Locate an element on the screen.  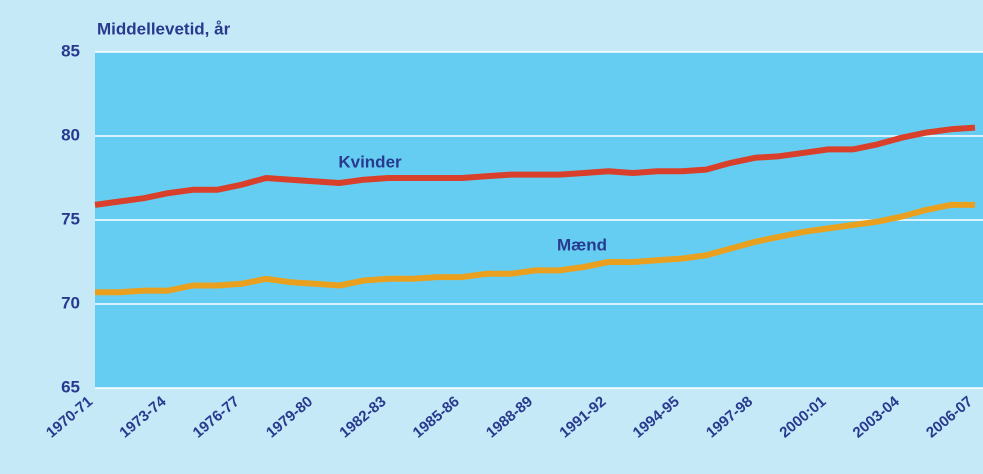
x-tick-label: 1970-71 is located at coordinates (69, 417).